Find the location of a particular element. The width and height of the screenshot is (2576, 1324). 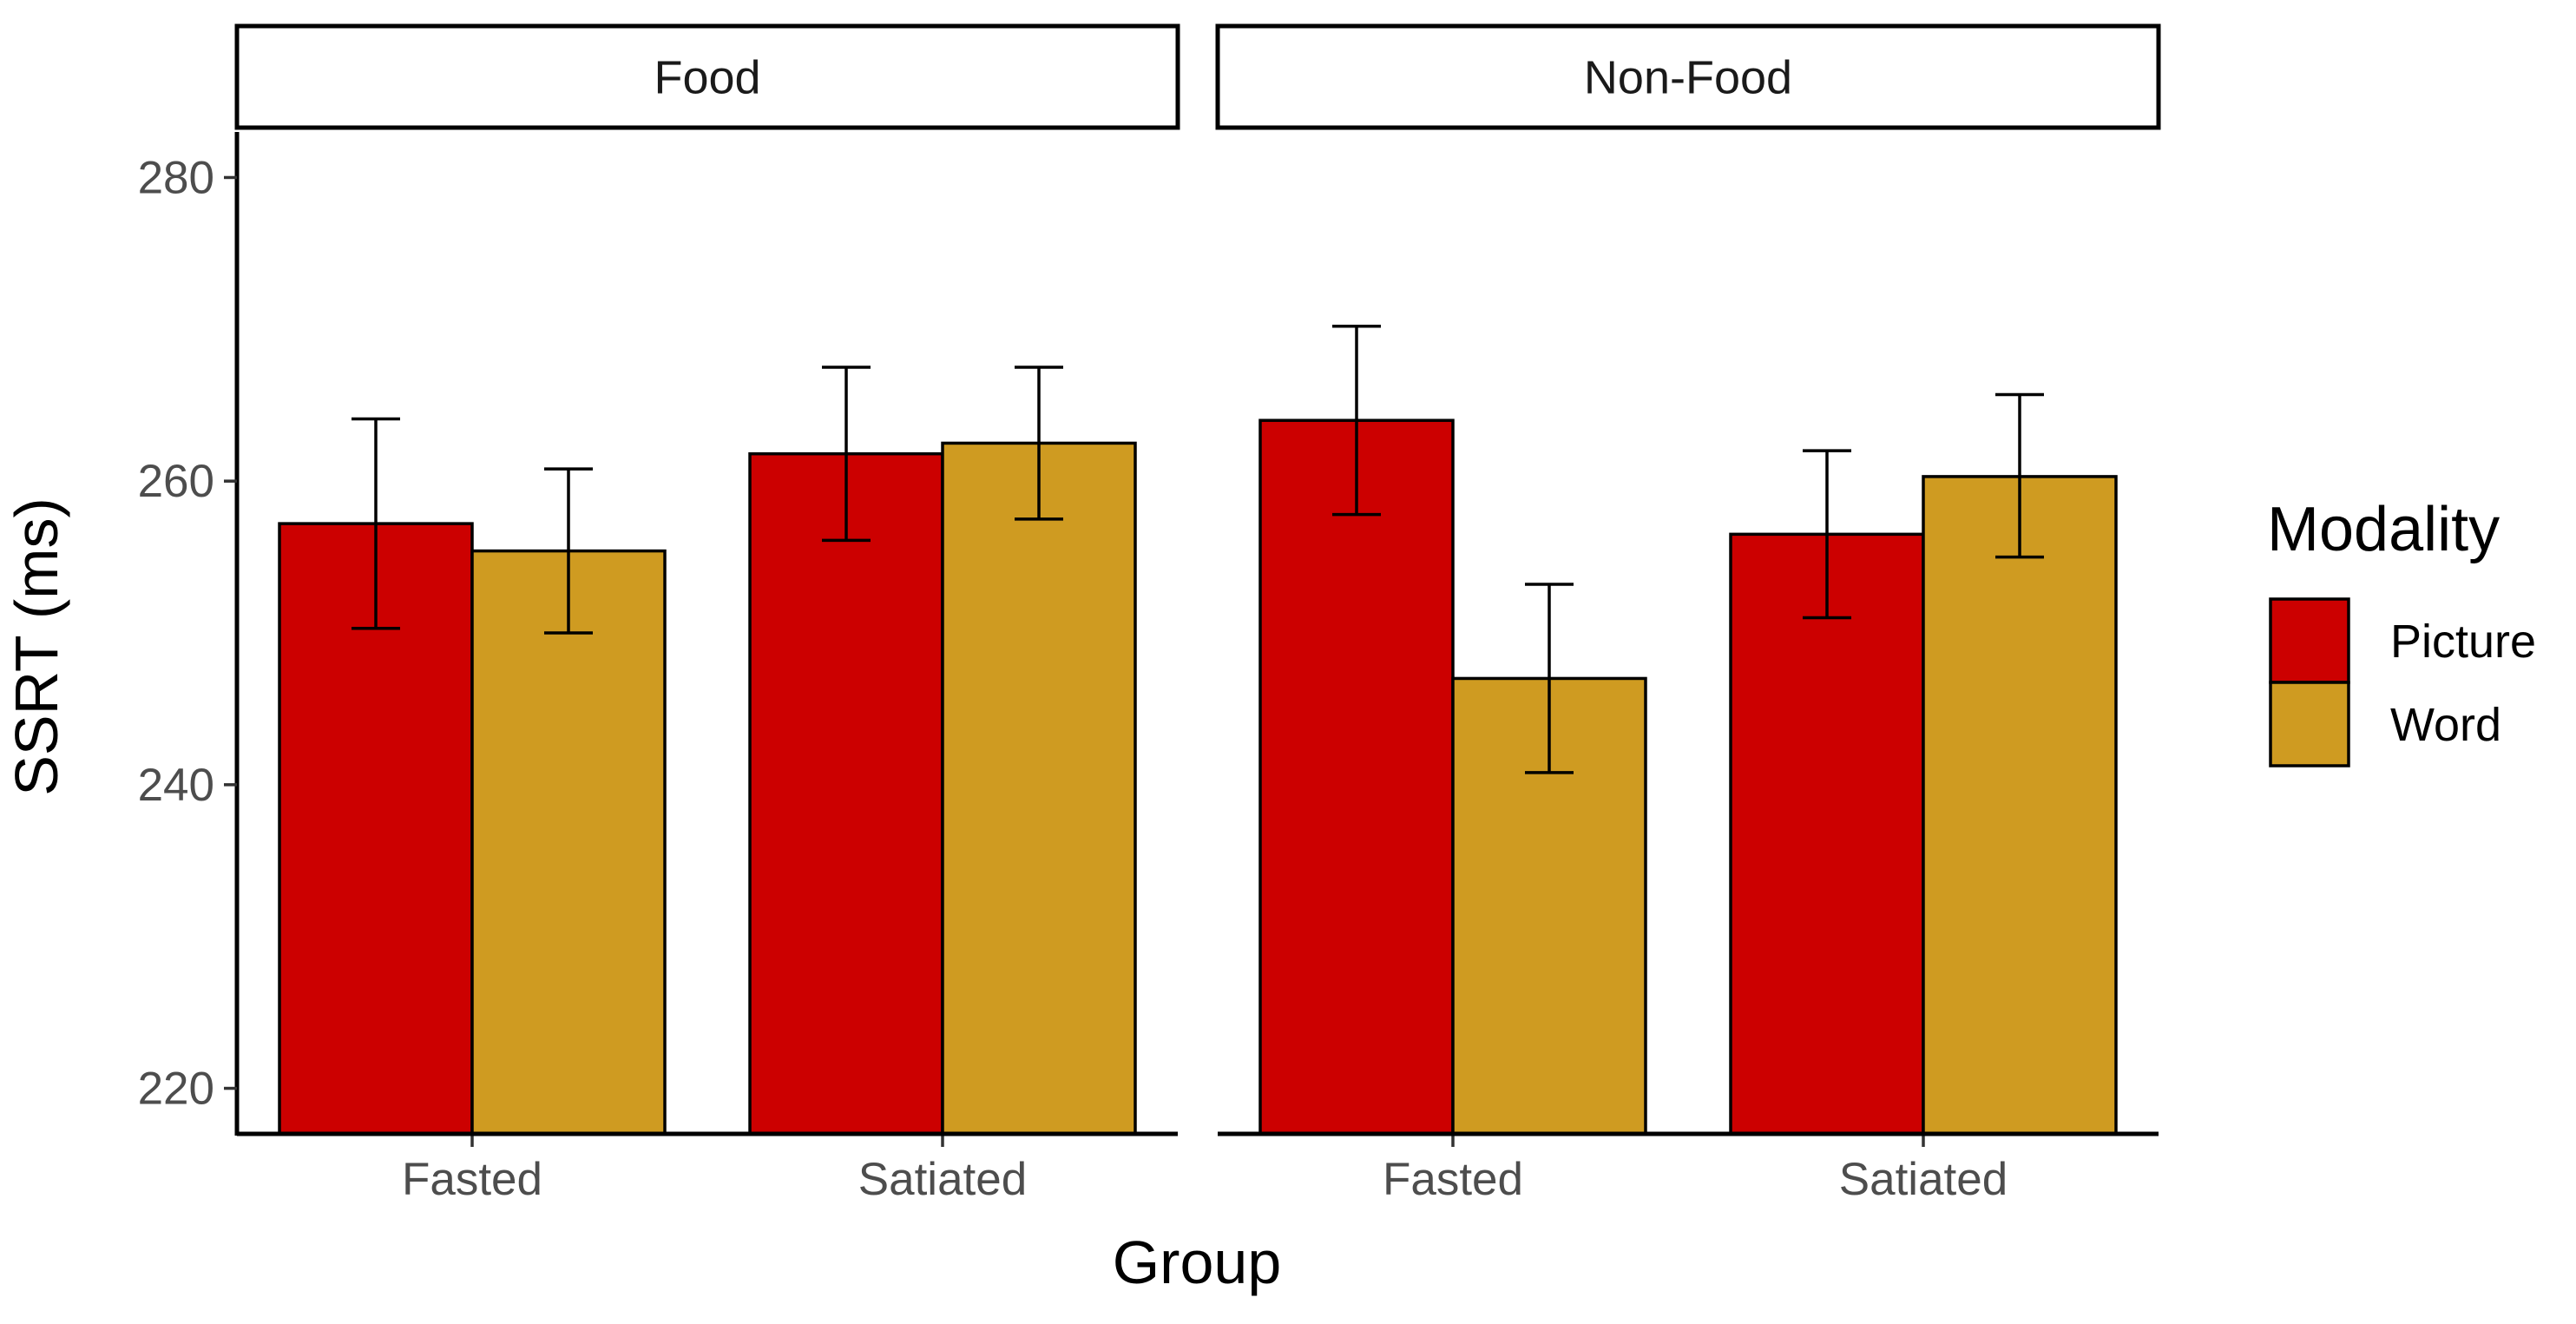

bar-non-food-fasted-picture is located at coordinates (1356, 777).